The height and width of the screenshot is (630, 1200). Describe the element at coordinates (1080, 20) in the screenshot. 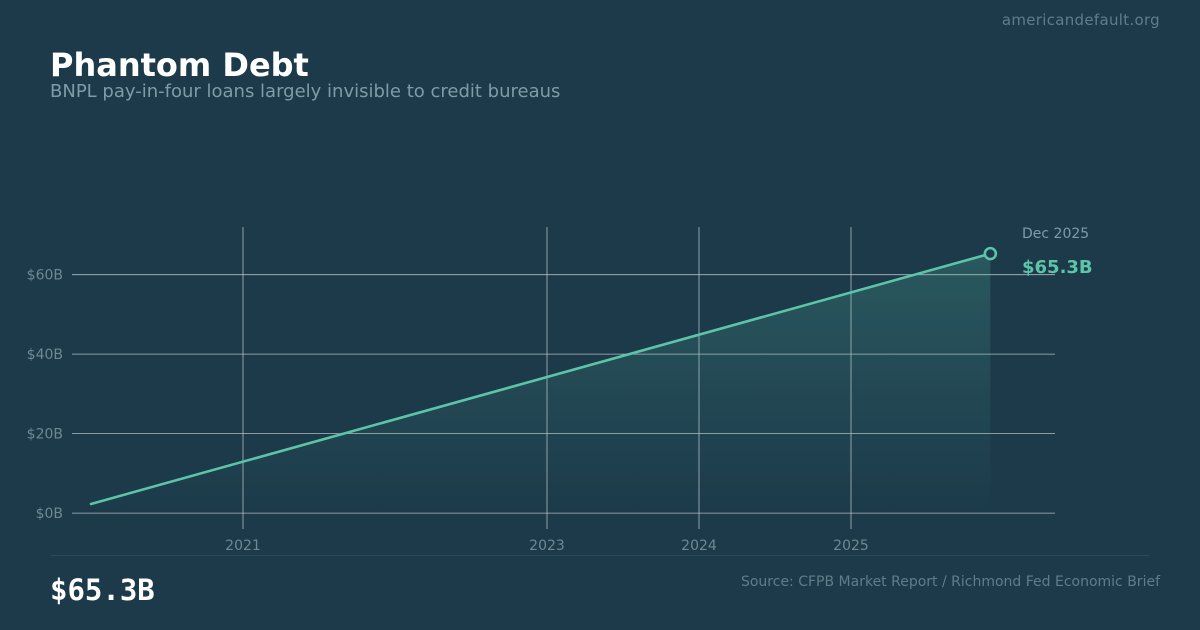

I see `site-url: americandefault.org` at that location.